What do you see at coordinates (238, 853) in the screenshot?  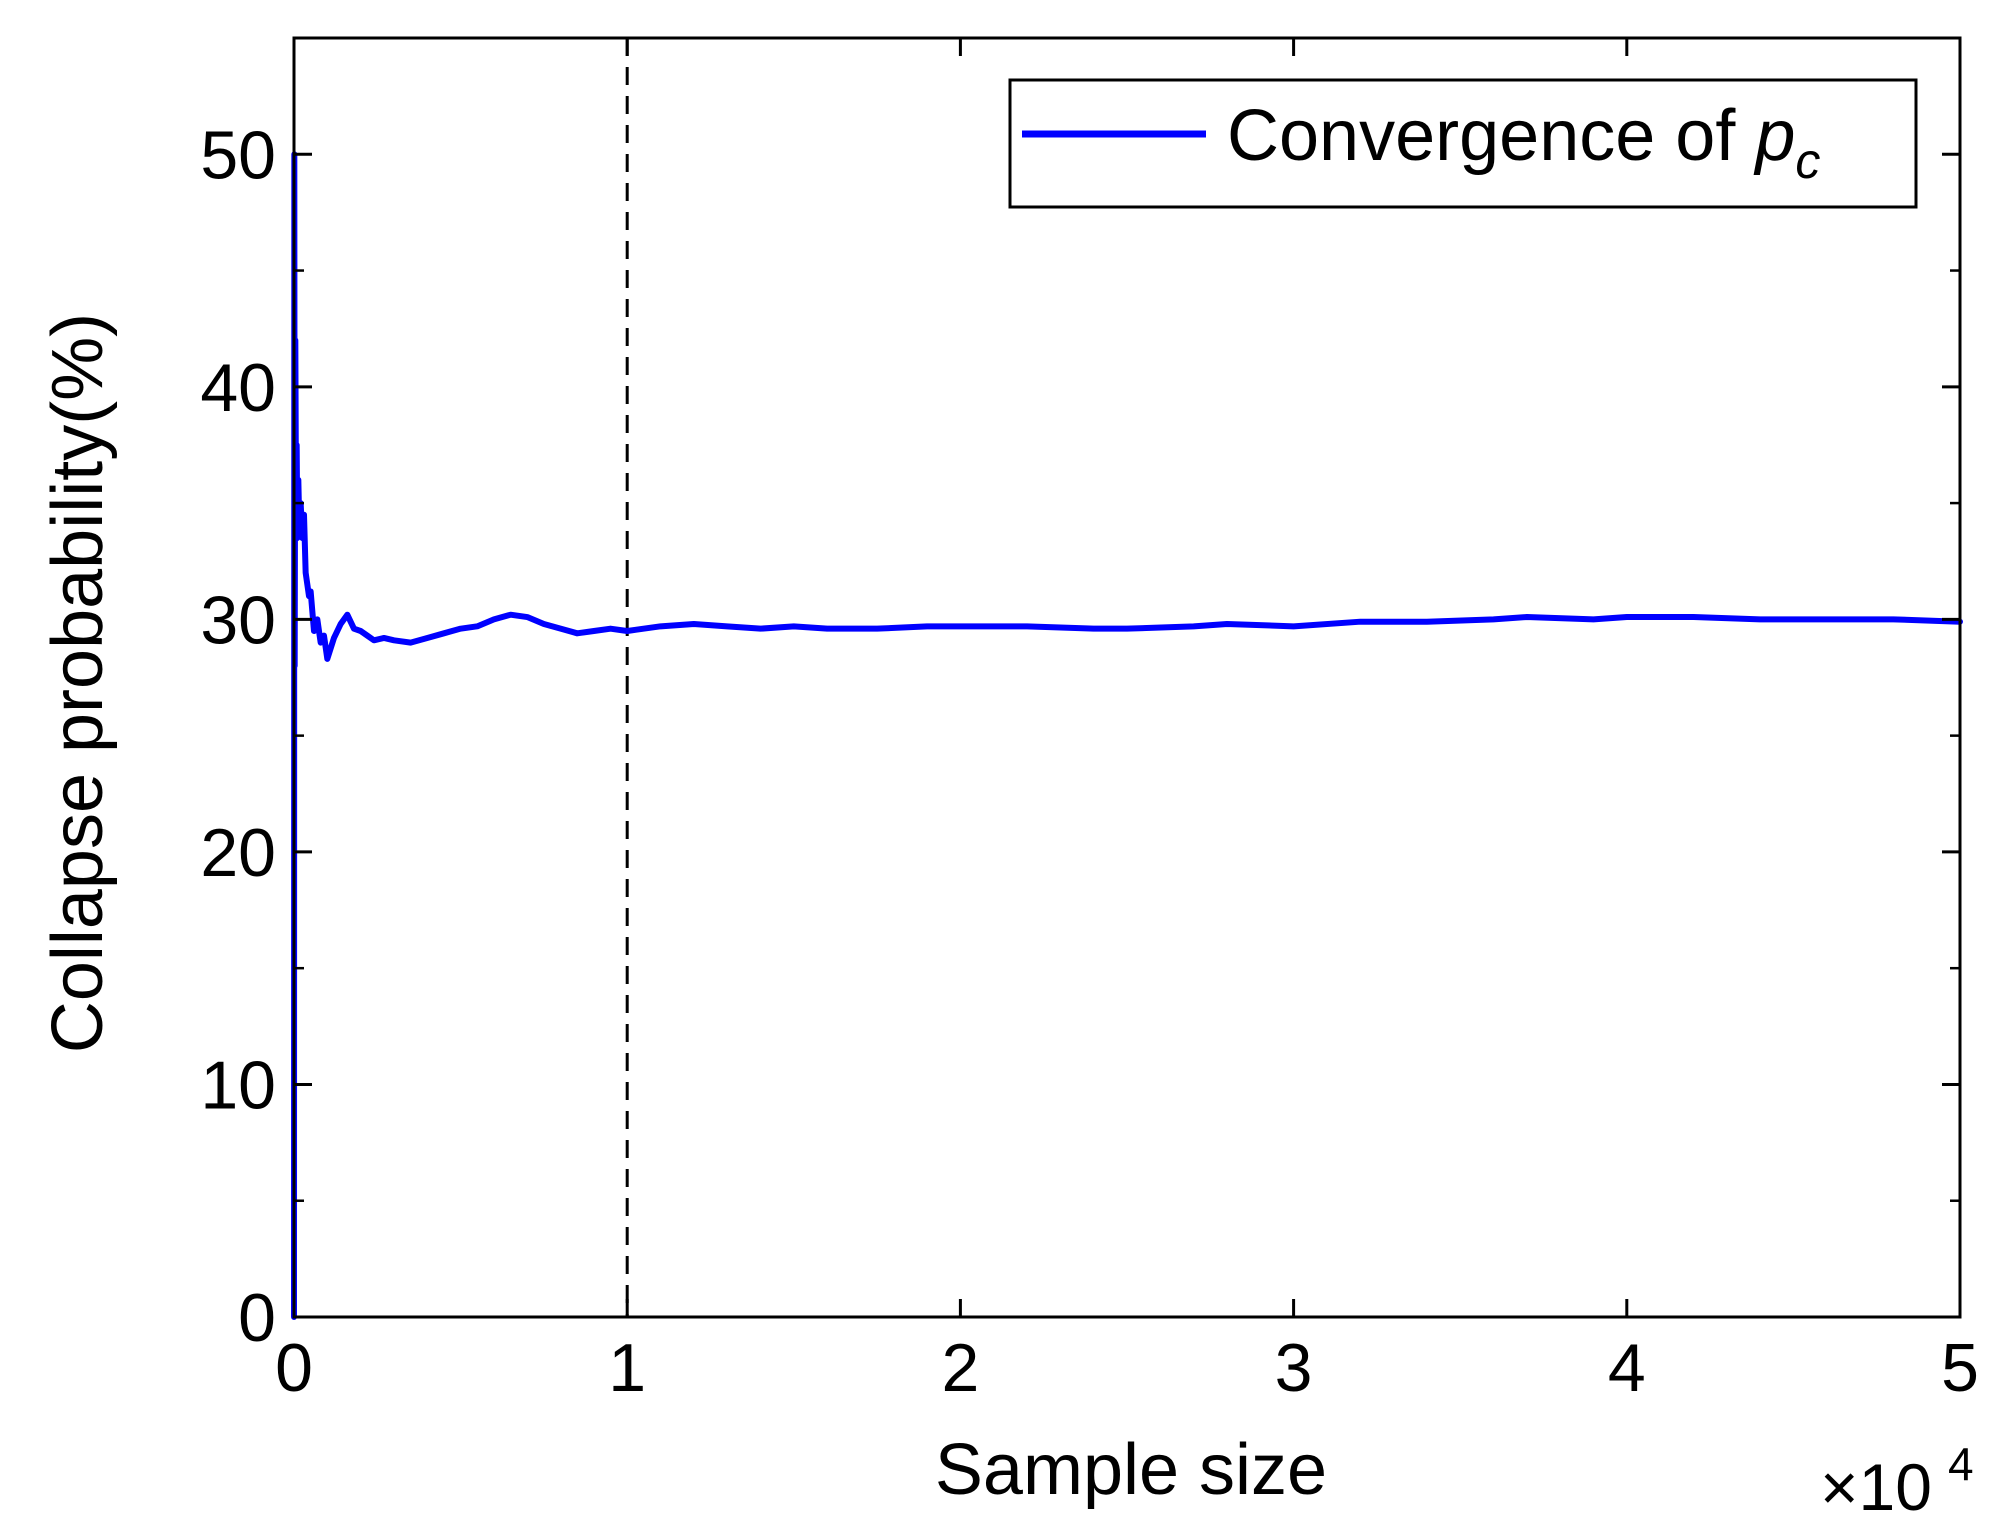 I see `y-tick-label: 20` at bounding box center [238, 853].